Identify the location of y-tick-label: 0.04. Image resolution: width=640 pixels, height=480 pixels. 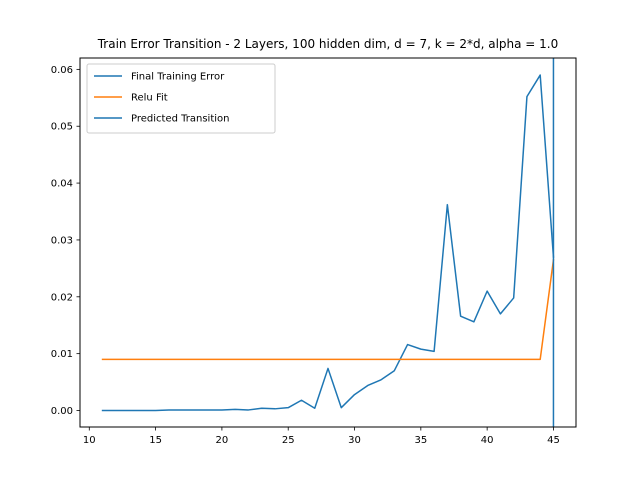
(62, 184).